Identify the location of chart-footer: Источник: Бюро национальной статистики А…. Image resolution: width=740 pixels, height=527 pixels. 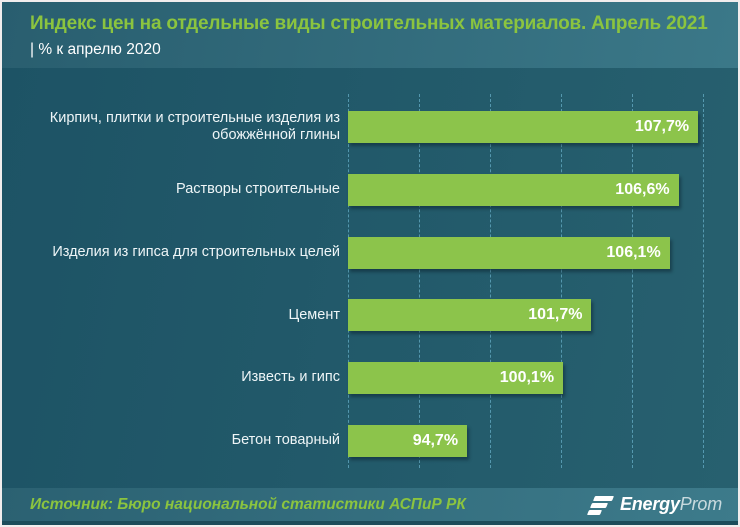
(370, 504).